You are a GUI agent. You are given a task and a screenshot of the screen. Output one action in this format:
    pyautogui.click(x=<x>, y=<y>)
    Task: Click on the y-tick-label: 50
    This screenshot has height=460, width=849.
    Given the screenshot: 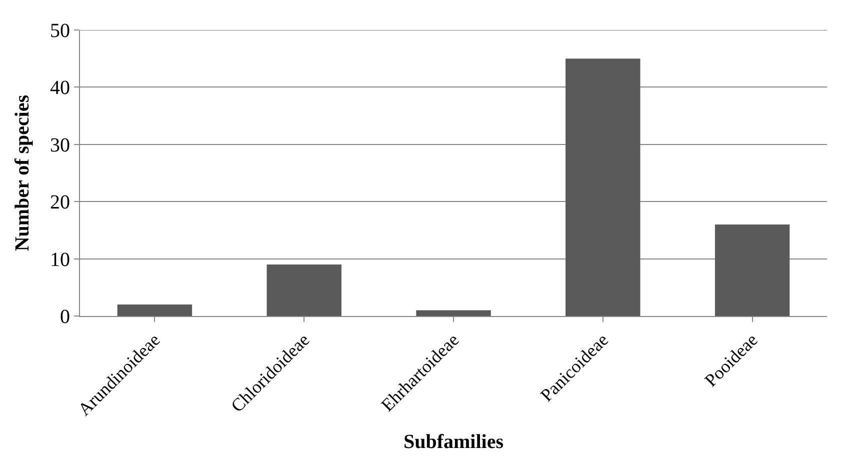 What is the action you would take?
    pyautogui.click(x=60, y=31)
    